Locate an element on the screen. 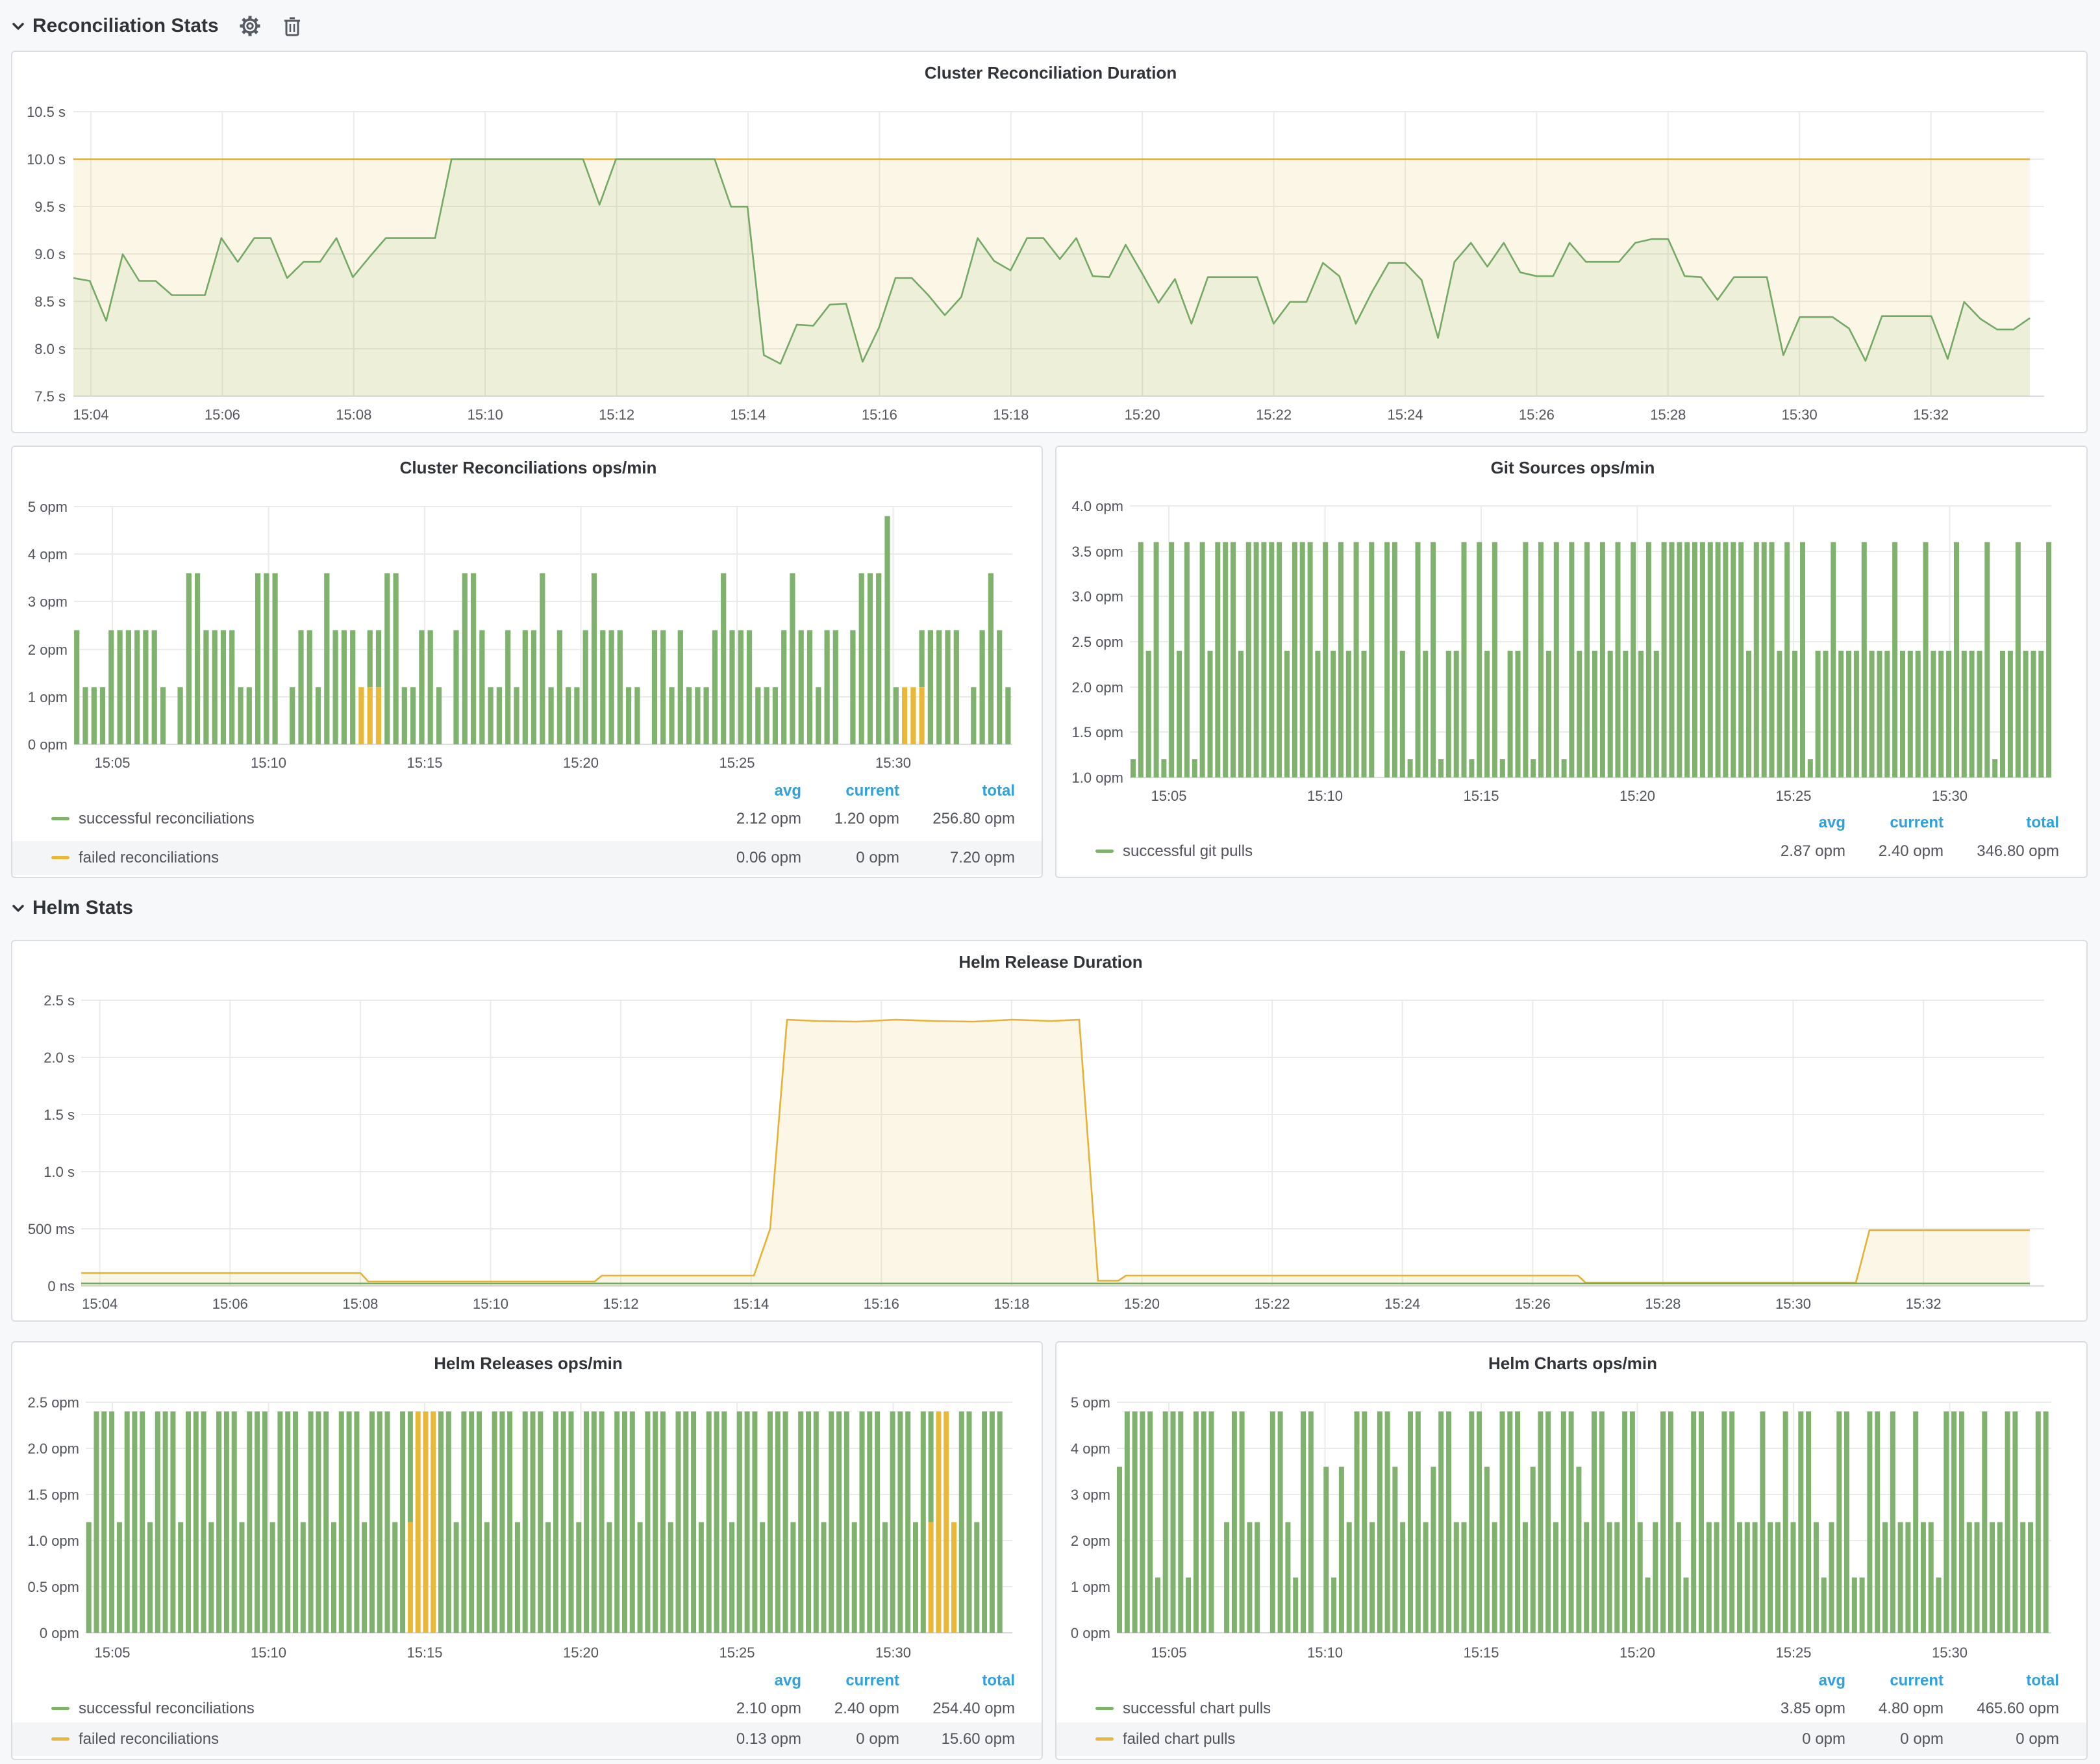 Image resolution: width=2100 pixels, height=1764 pixels. svg-text: 7.5 s is located at coordinates (50, 396).